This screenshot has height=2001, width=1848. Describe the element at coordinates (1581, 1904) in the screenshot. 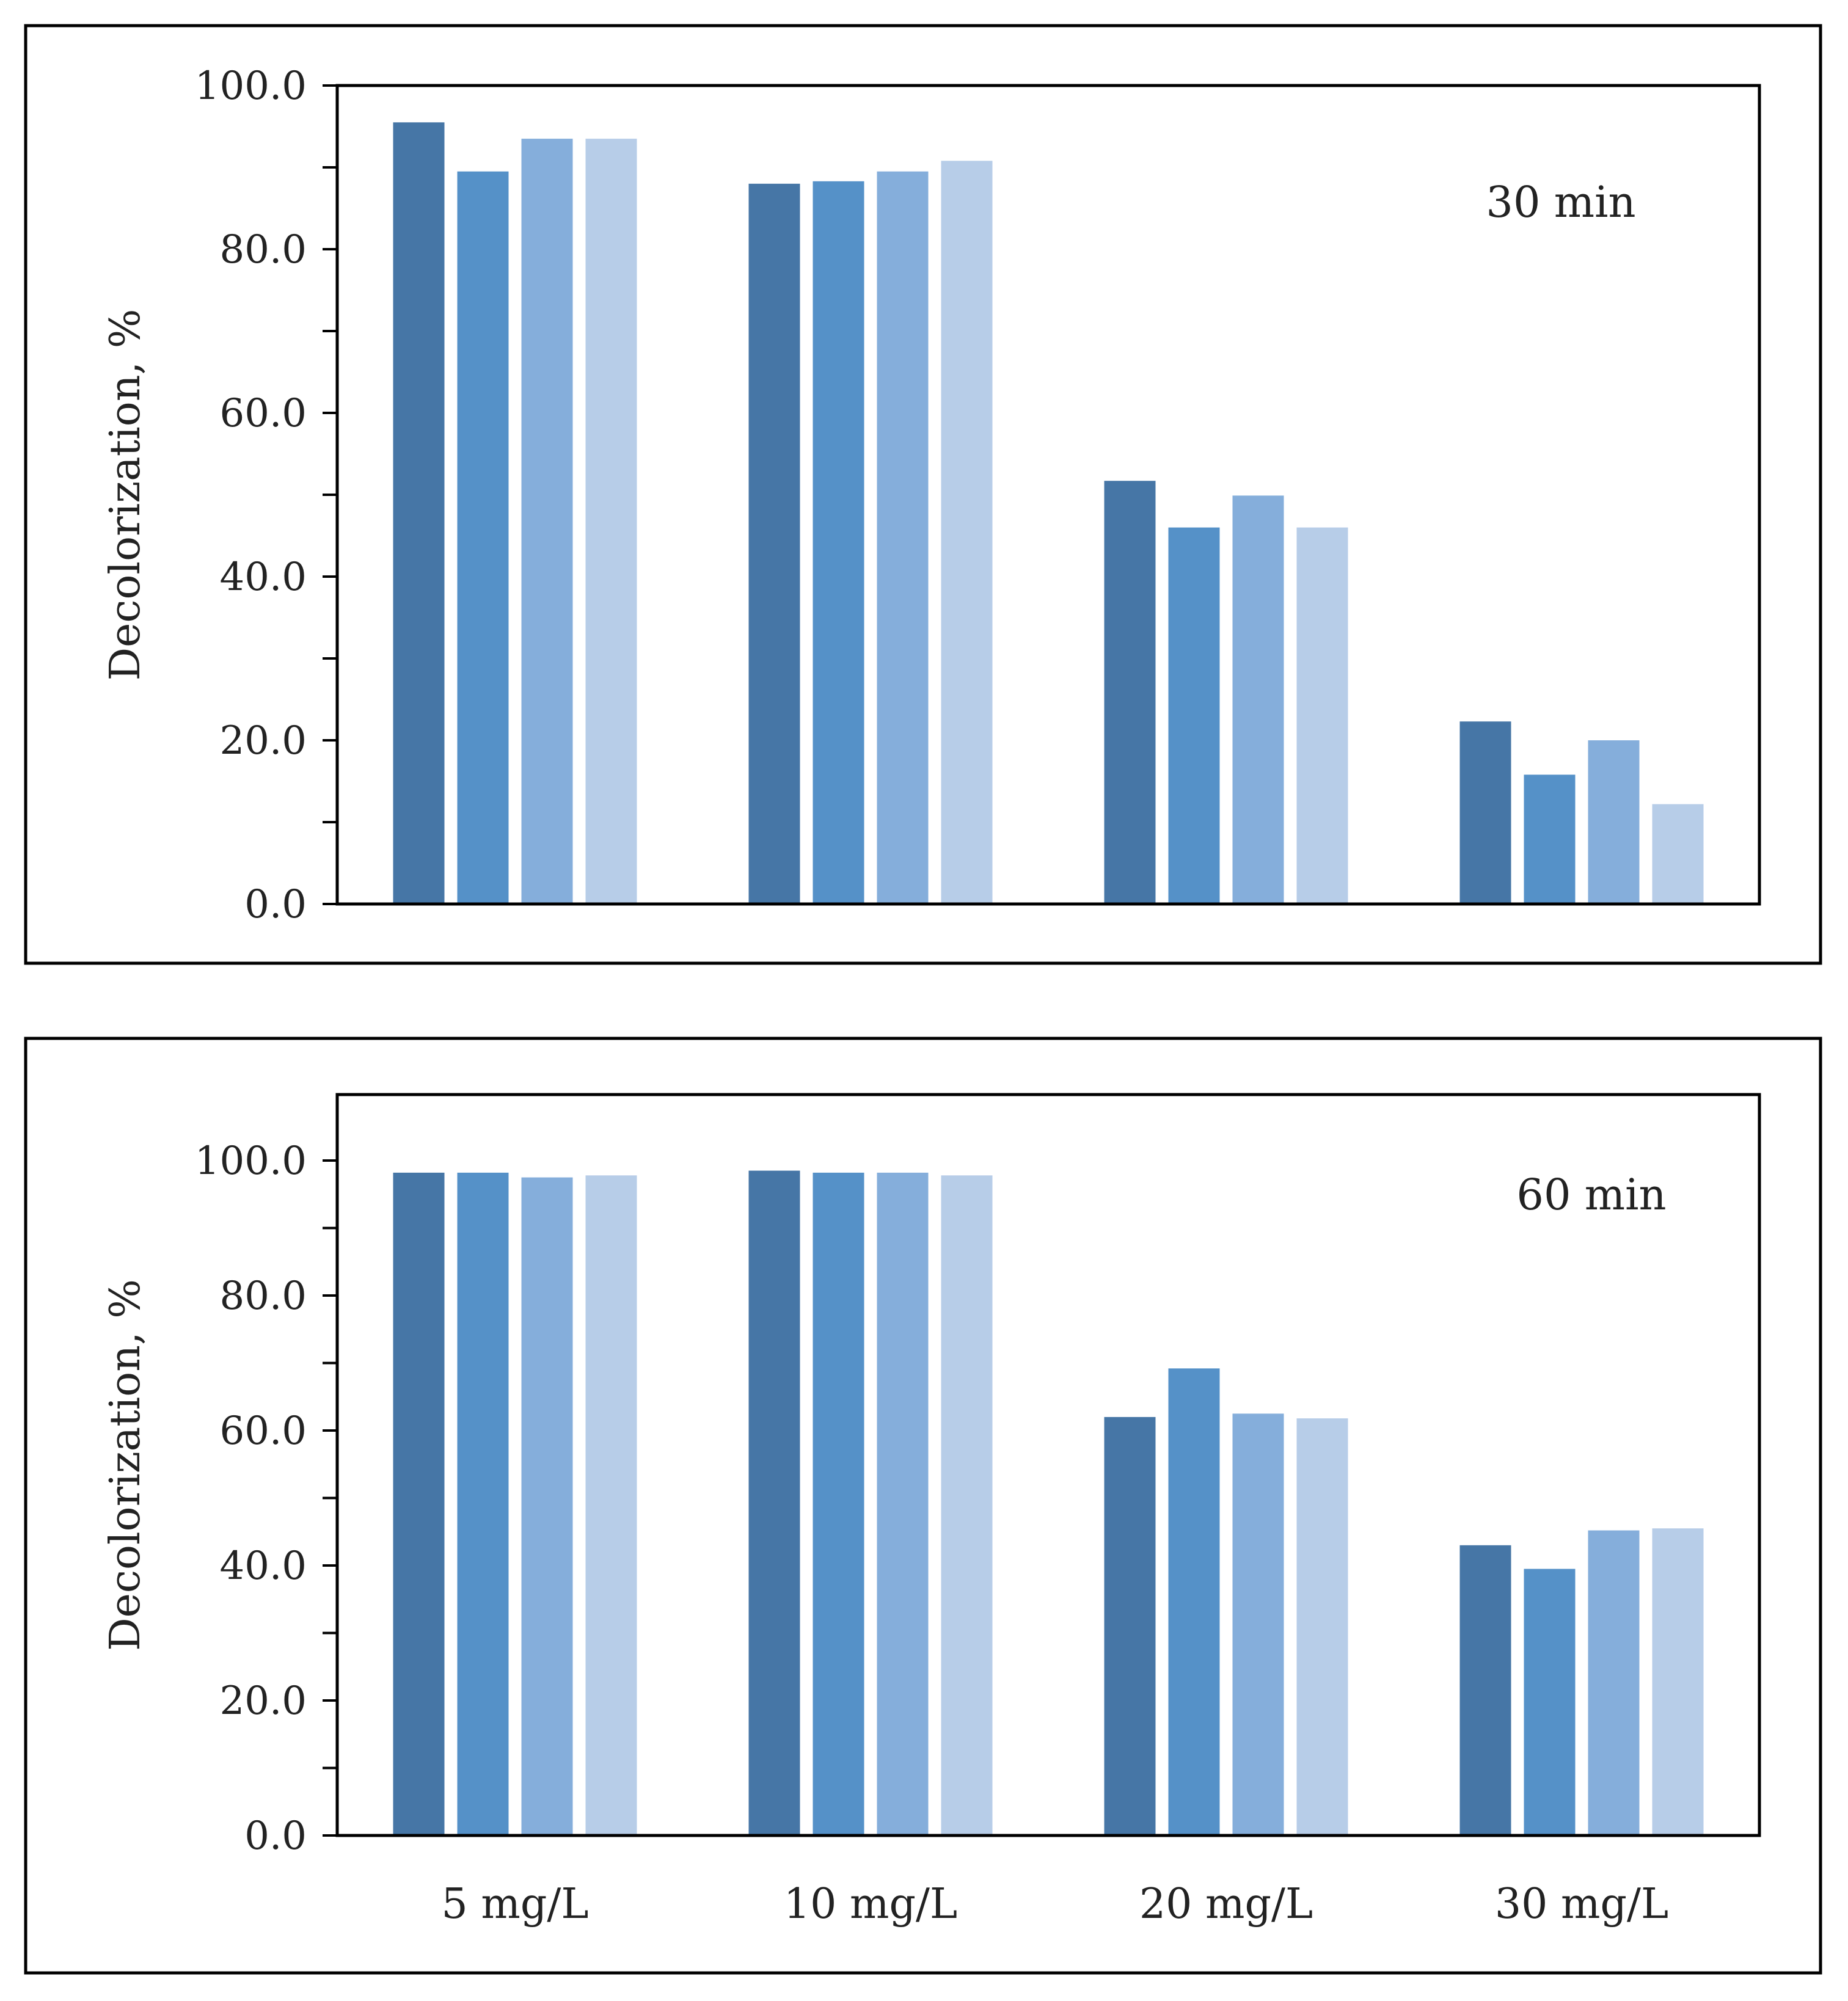

I see `x-category-label: 30 mg/L` at that location.